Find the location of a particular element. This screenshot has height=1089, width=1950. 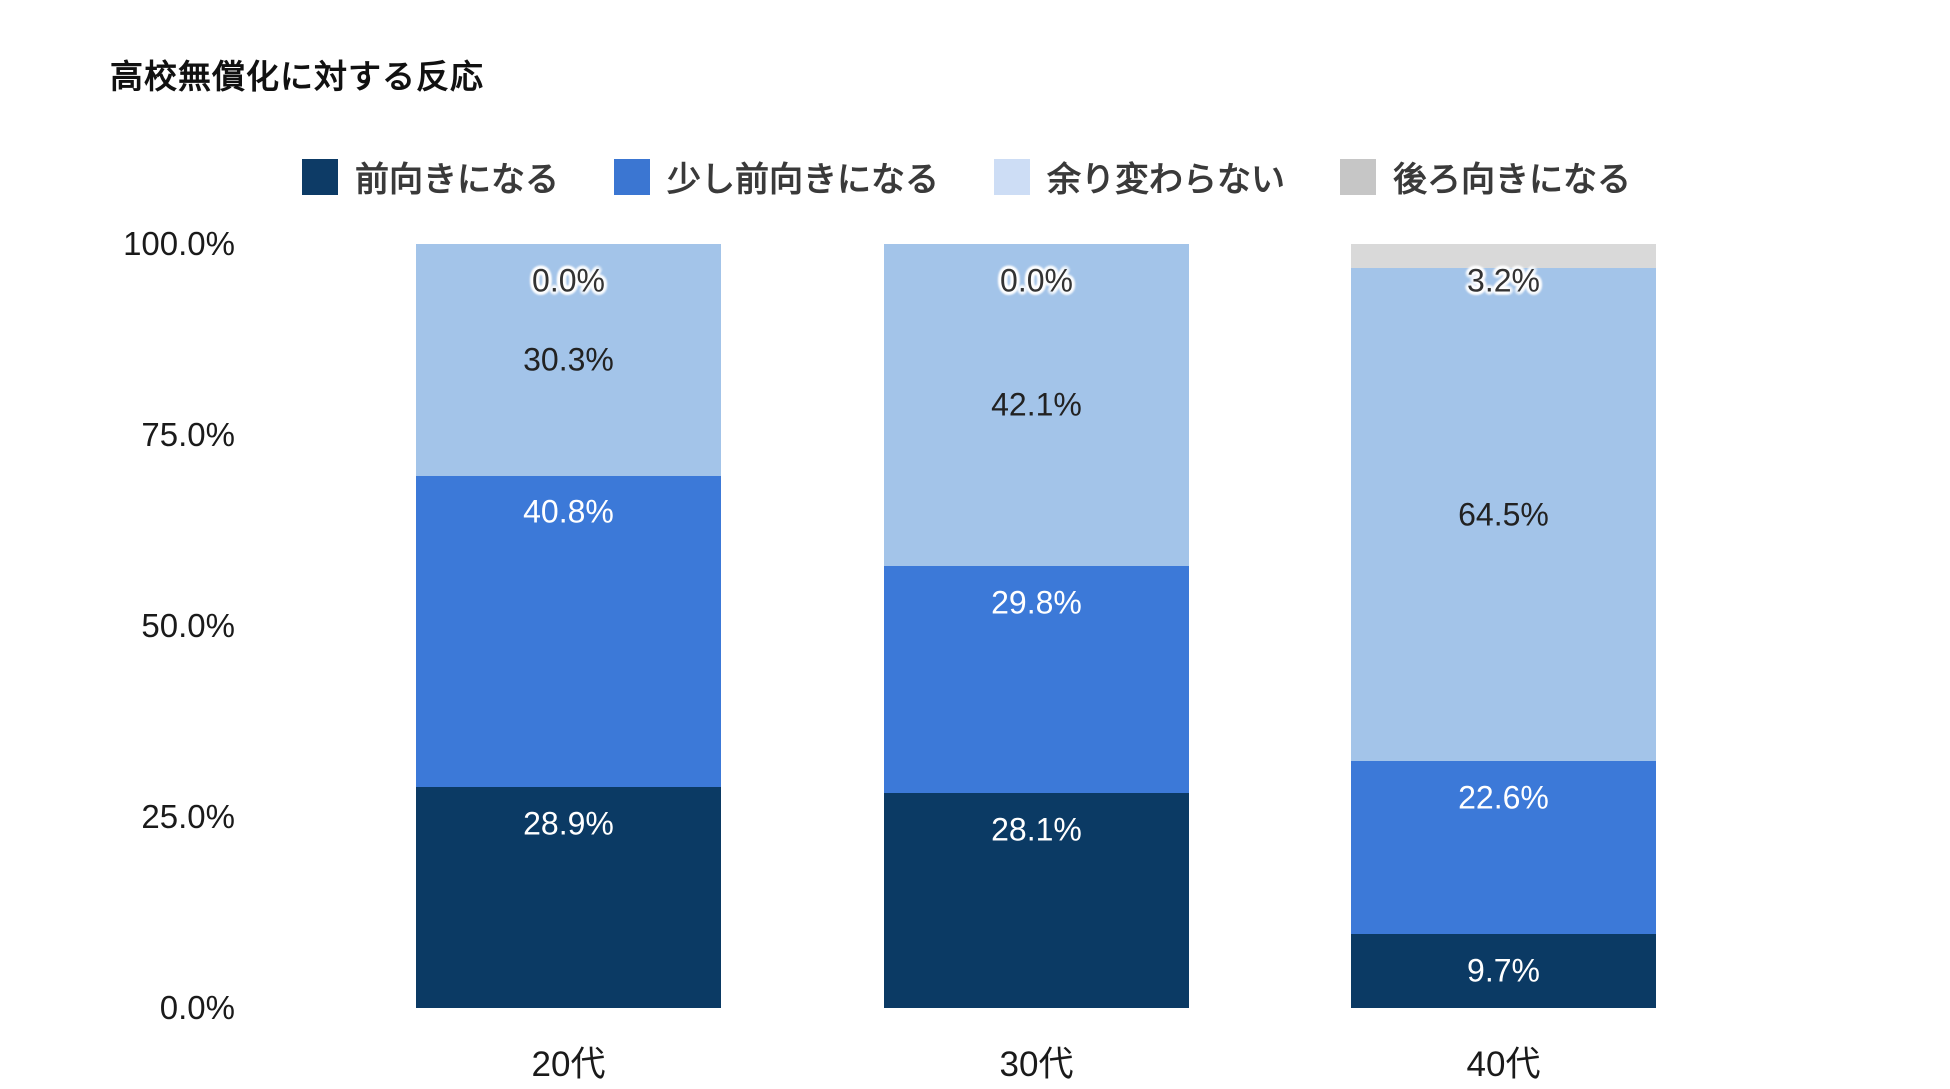

bar-value-label: 9.7% is located at coordinates (1503, 970).